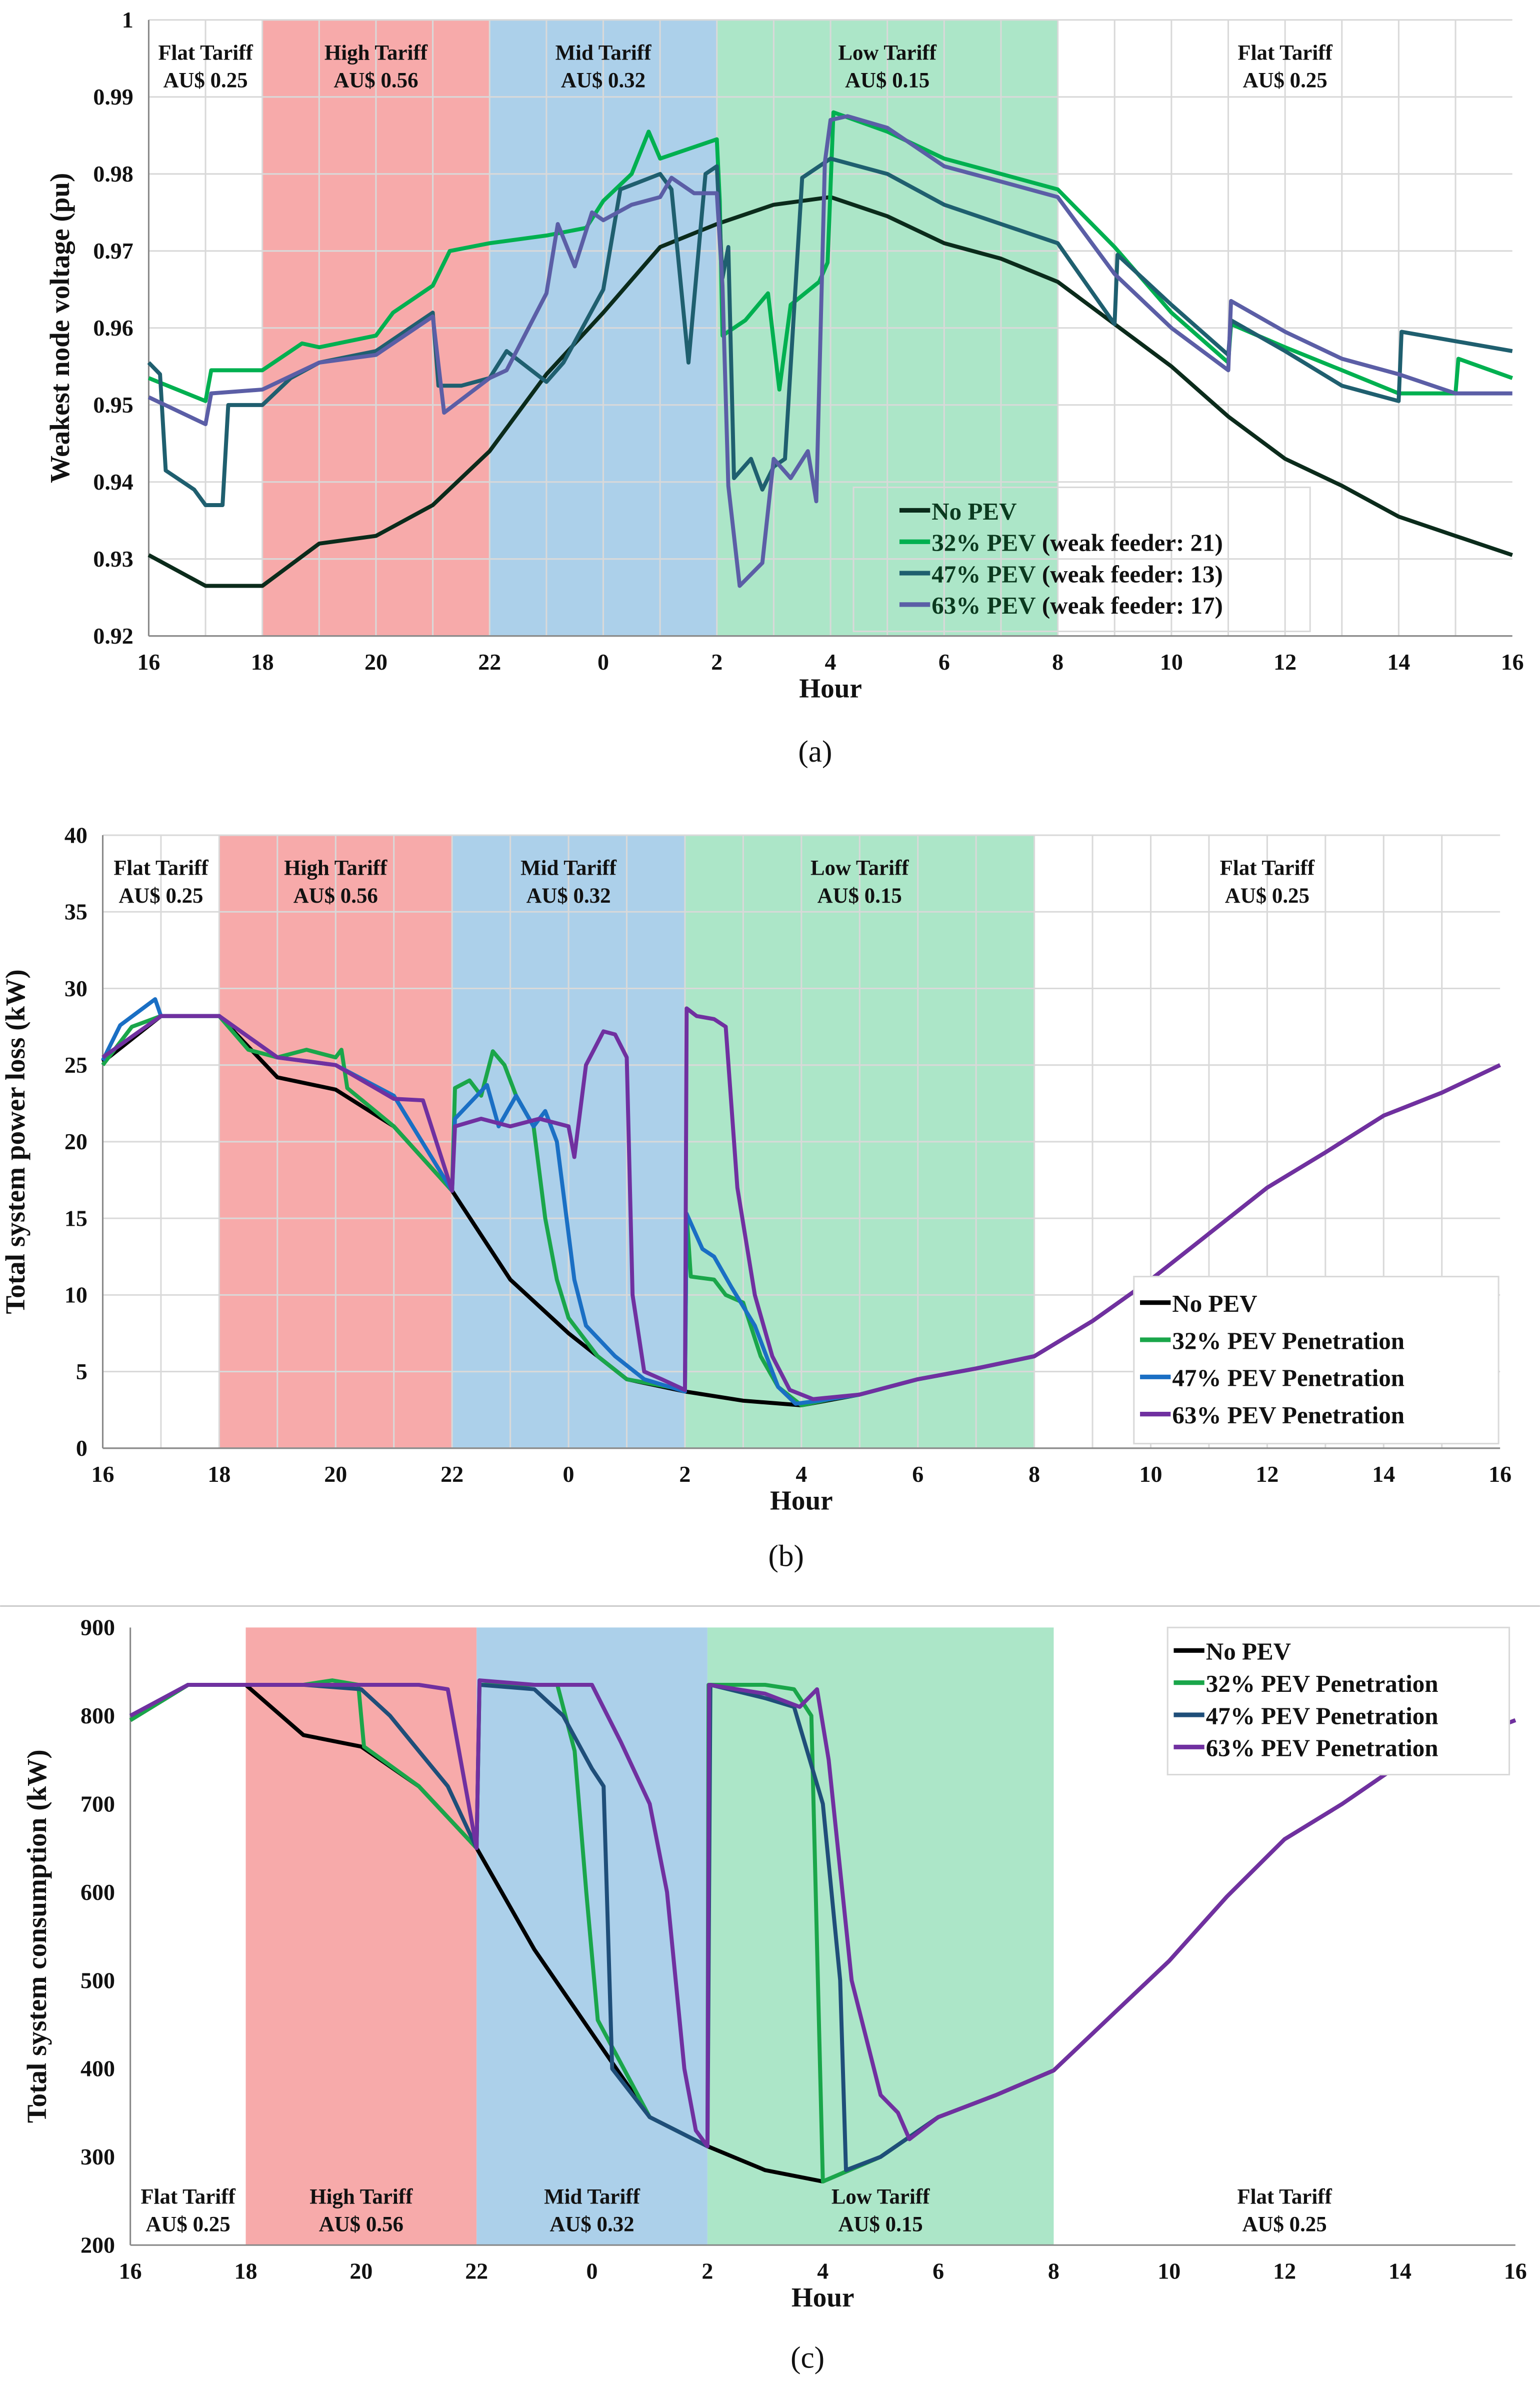  I want to click on caption: (b), so click(786, 1556).